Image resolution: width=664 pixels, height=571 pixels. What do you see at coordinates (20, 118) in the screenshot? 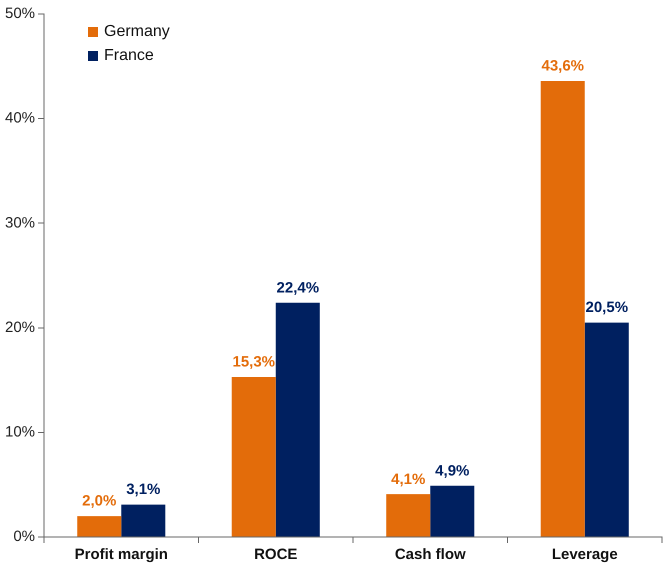
I see `y-tick-label: 40%` at bounding box center [20, 118].